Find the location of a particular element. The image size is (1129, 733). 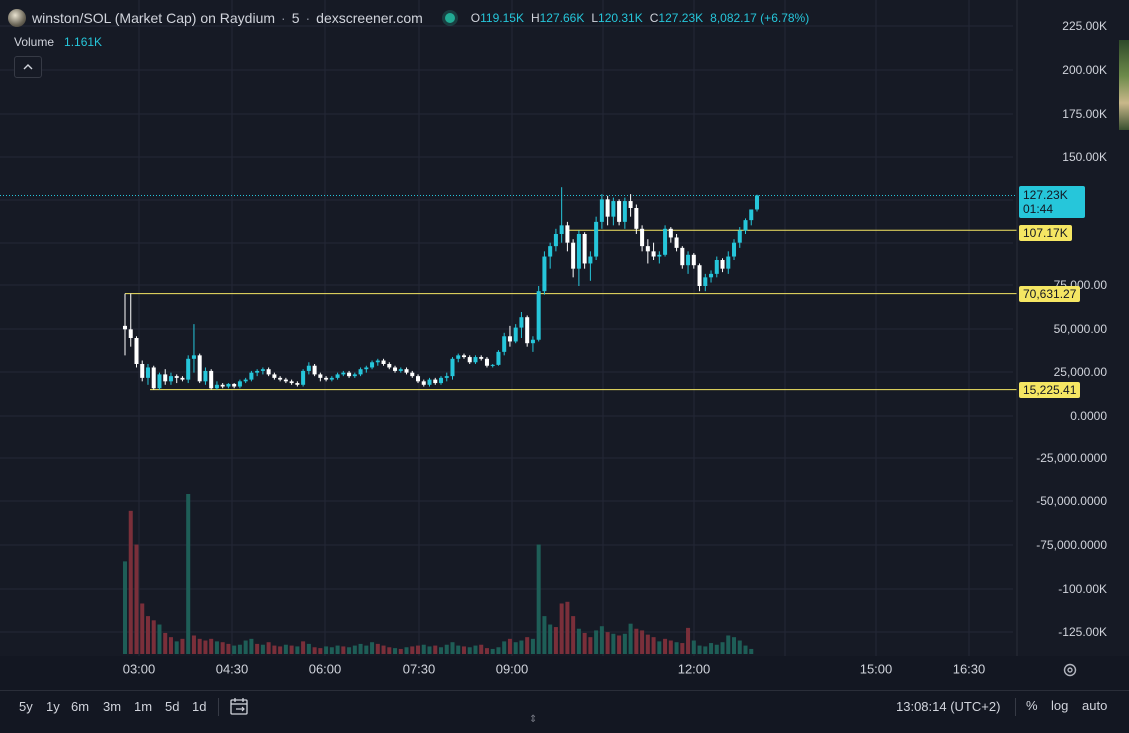

price-axis-label: 150.00K is located at coordinates (1084, 157).